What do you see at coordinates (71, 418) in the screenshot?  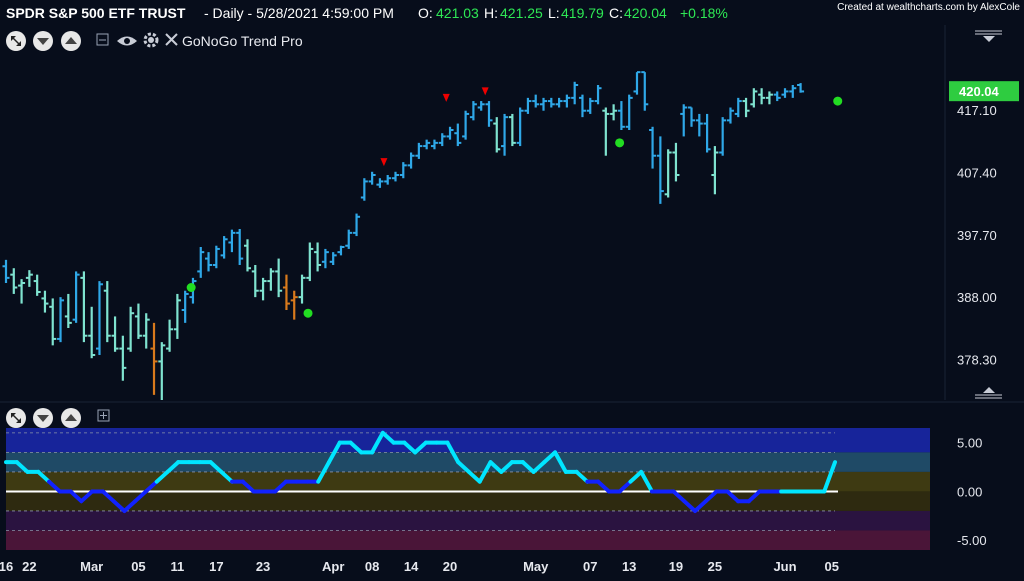 I see `oscillator-chevron-up-icon` at bounding box center [71, 418].